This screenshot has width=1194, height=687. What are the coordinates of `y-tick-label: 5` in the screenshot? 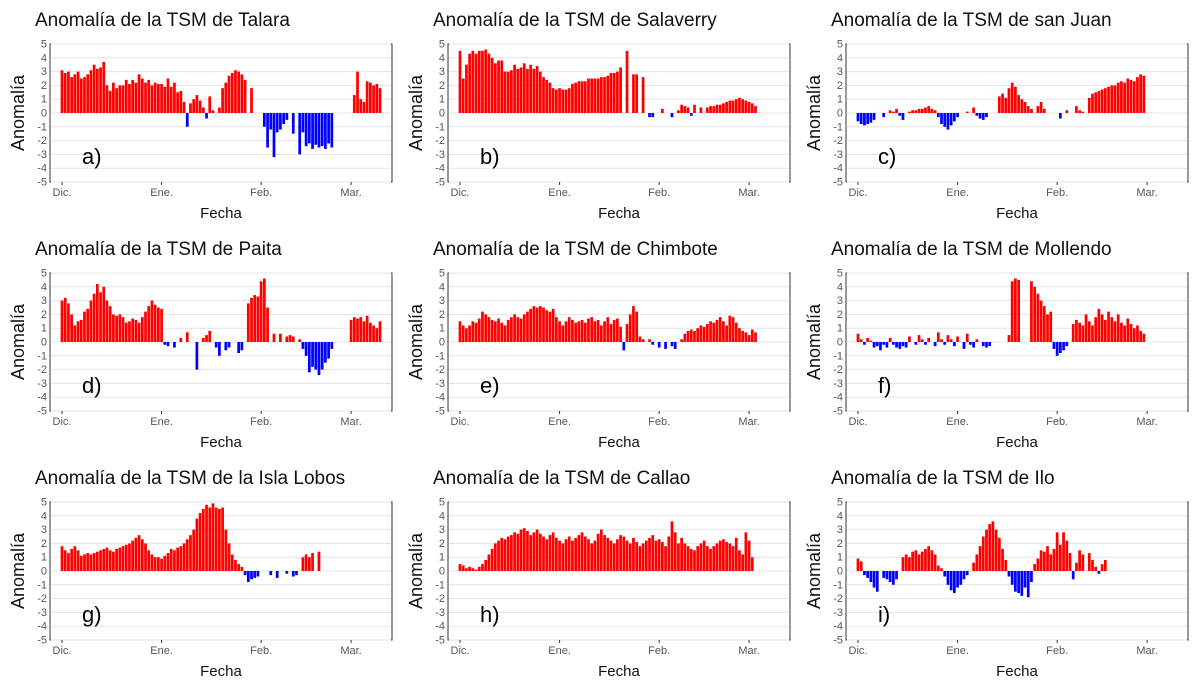 It's located at (840, 274).